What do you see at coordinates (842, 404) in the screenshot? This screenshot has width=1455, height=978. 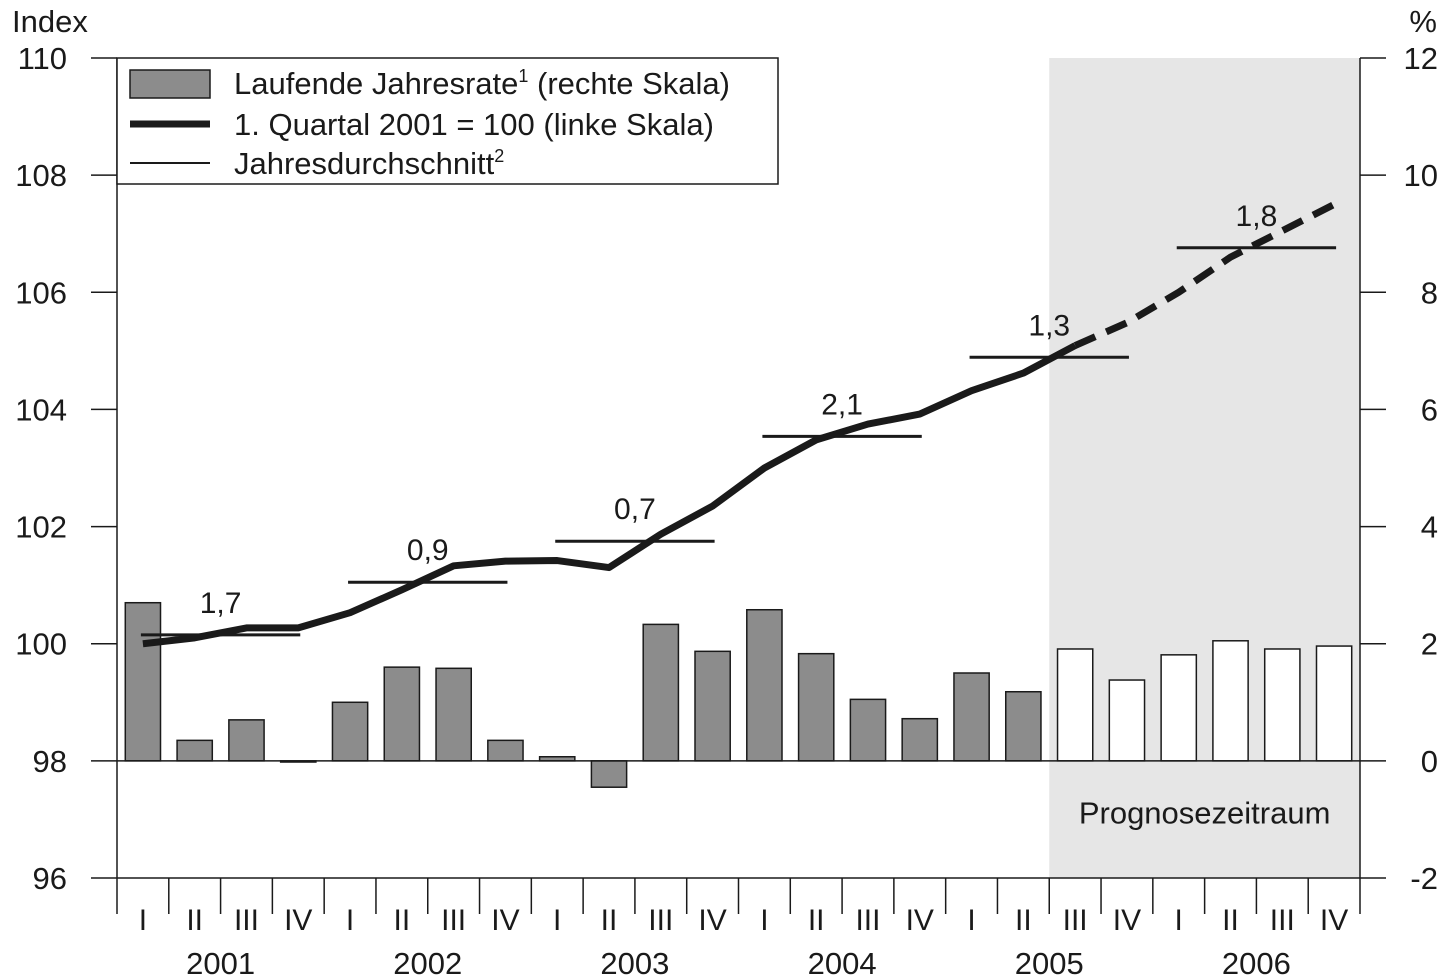 I see `annual-average-label: 2,1` at bounding box center [842, 404].